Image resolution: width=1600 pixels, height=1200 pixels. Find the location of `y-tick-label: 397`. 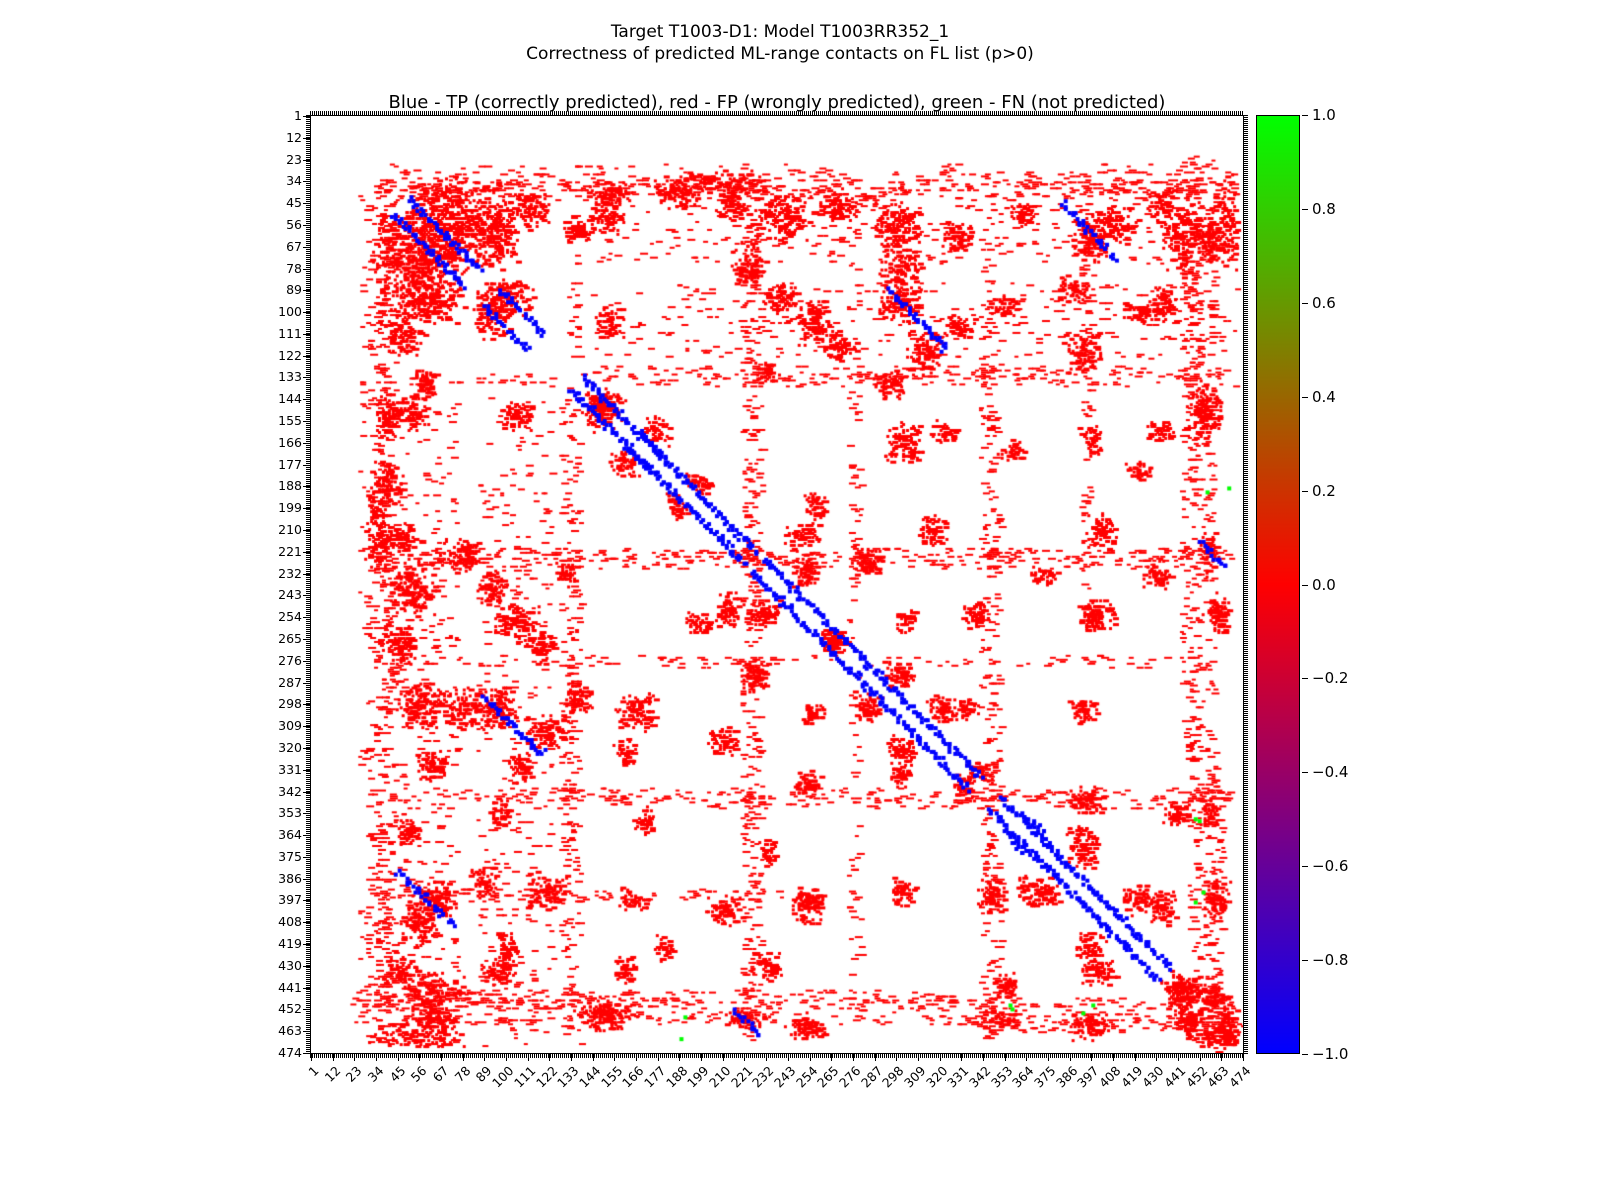

y-tick-label: 397 is located at coordinates (290, 900).